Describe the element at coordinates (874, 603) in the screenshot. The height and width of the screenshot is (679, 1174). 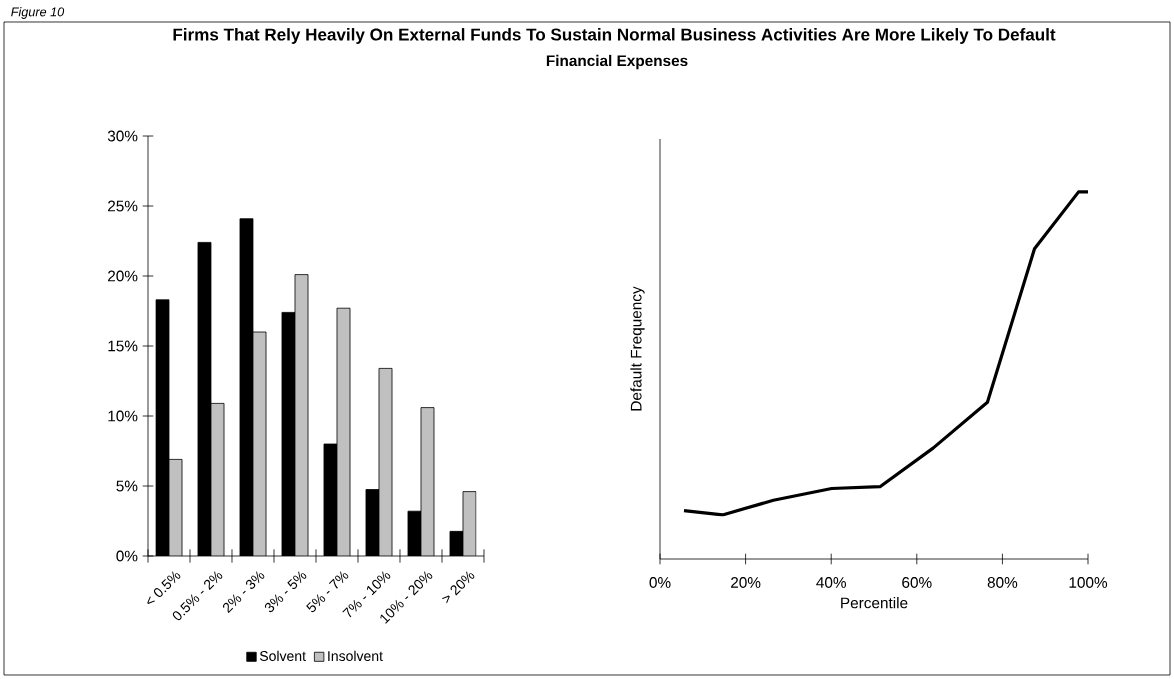
I see `x-axis-title: Percentile` at that location.